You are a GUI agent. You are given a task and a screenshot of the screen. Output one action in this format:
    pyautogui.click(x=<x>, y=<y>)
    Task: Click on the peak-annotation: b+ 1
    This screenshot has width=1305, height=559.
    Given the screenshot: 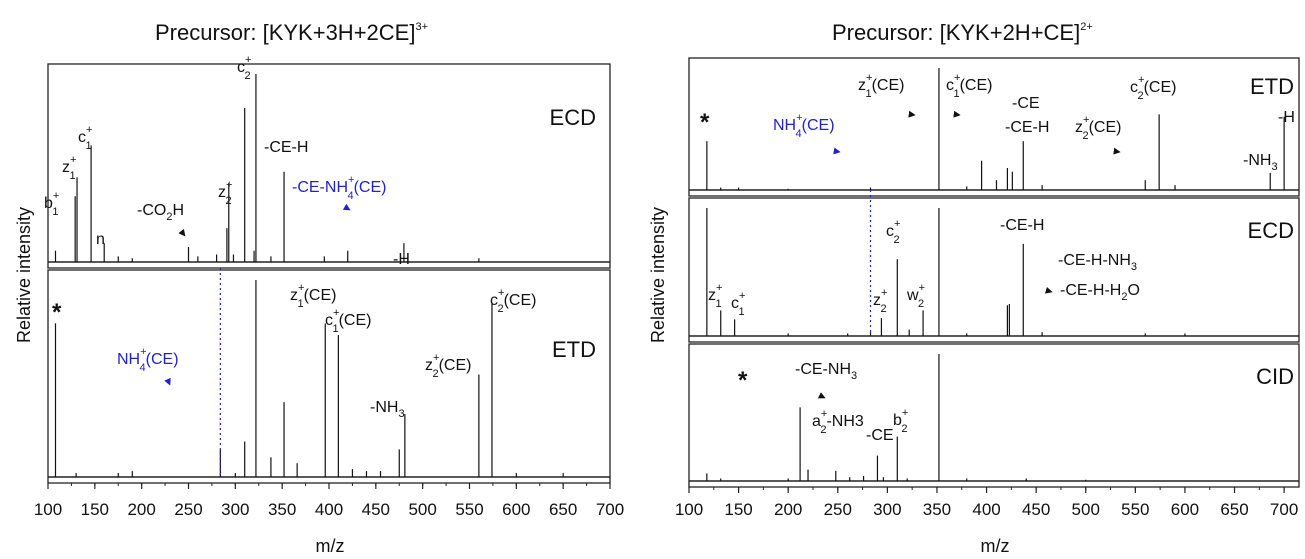 What is the action you would take?
    pyautogui.click(x=51, y=204)
    